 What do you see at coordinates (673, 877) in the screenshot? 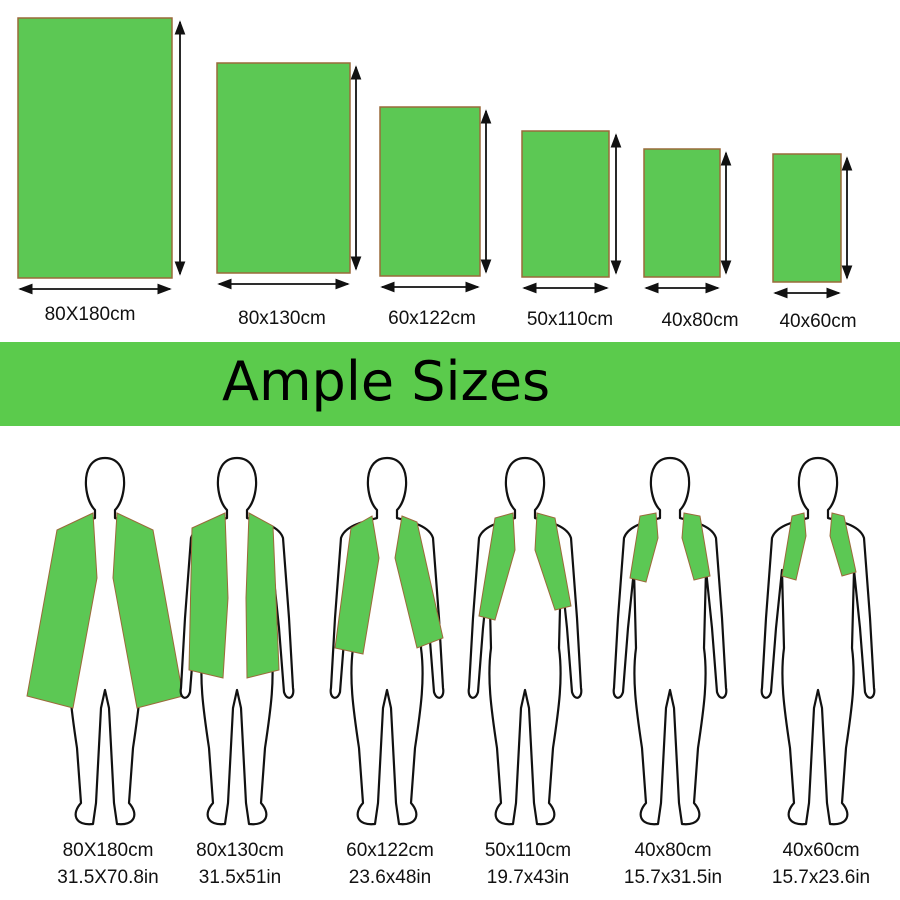
I see `size-inch-label: 15.7x31.5in` at bounding box center [673, 877].